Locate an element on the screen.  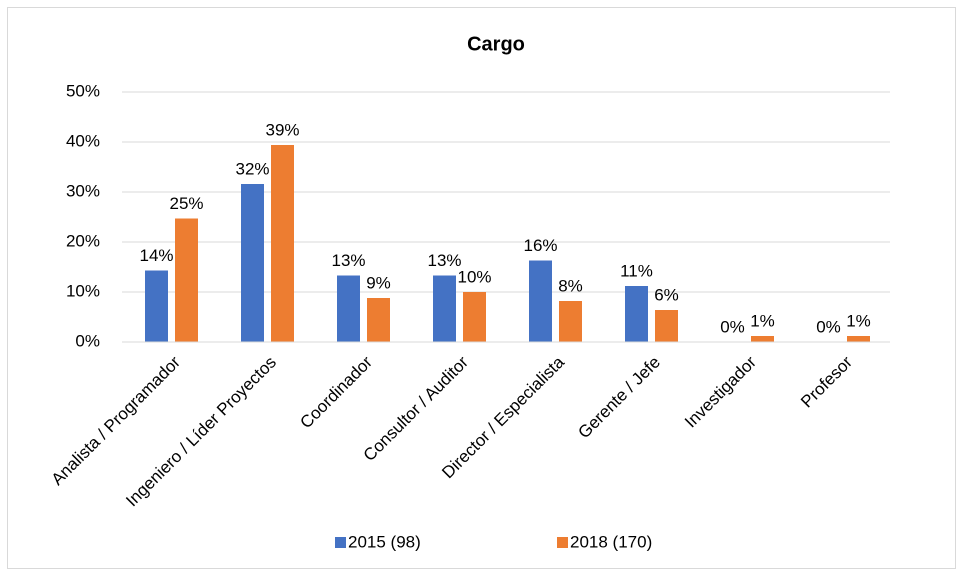
y-tick-label: 0% is located at coordinates (87, 340).